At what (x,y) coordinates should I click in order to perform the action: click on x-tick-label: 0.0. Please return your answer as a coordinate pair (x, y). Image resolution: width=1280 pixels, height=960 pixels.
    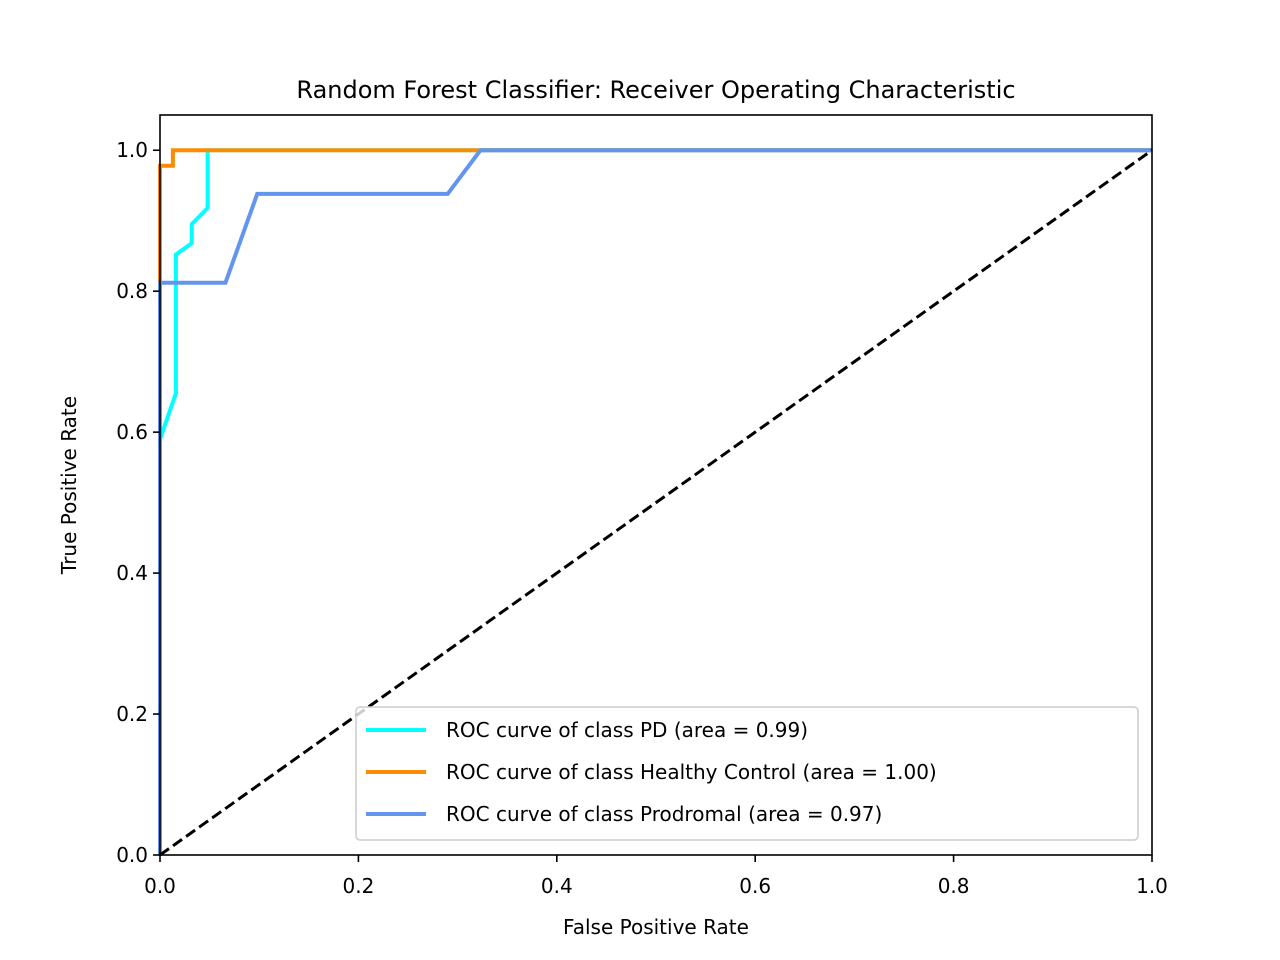
    Looking at the image, I should click on (160, 886).